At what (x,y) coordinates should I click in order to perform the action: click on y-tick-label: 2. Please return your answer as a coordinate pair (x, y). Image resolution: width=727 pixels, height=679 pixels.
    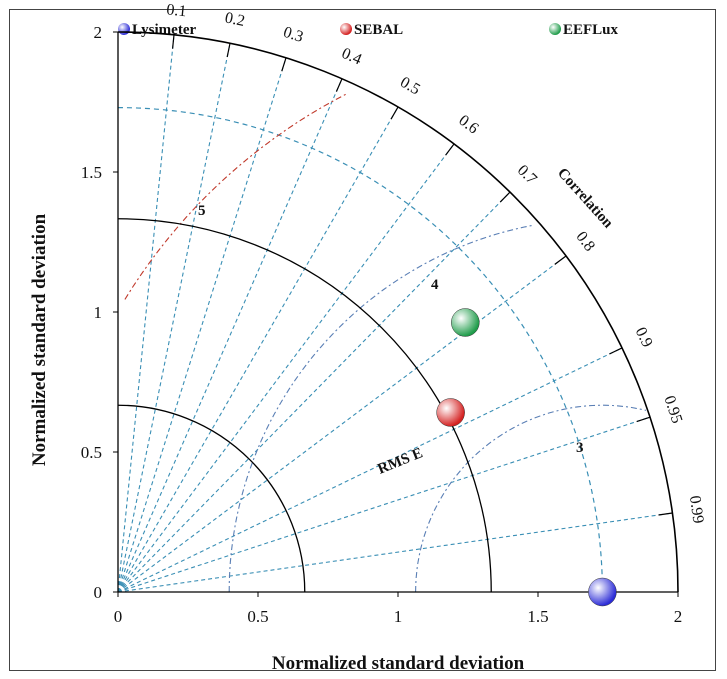
    Looking at the image, I should click on (98, 32).